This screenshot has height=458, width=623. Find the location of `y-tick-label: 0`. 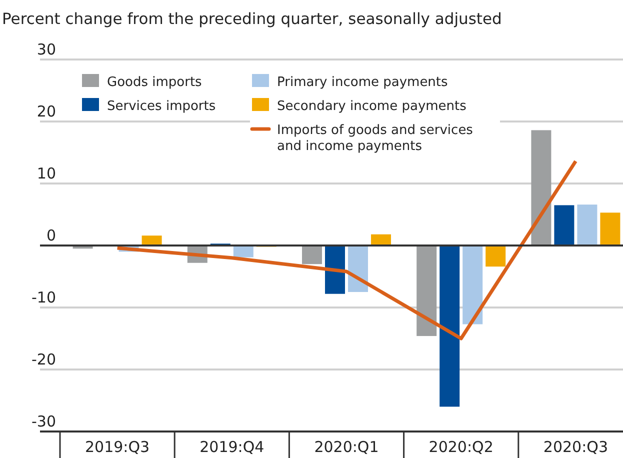

y-tick-label: 0 is located at coordinates (51, 235).